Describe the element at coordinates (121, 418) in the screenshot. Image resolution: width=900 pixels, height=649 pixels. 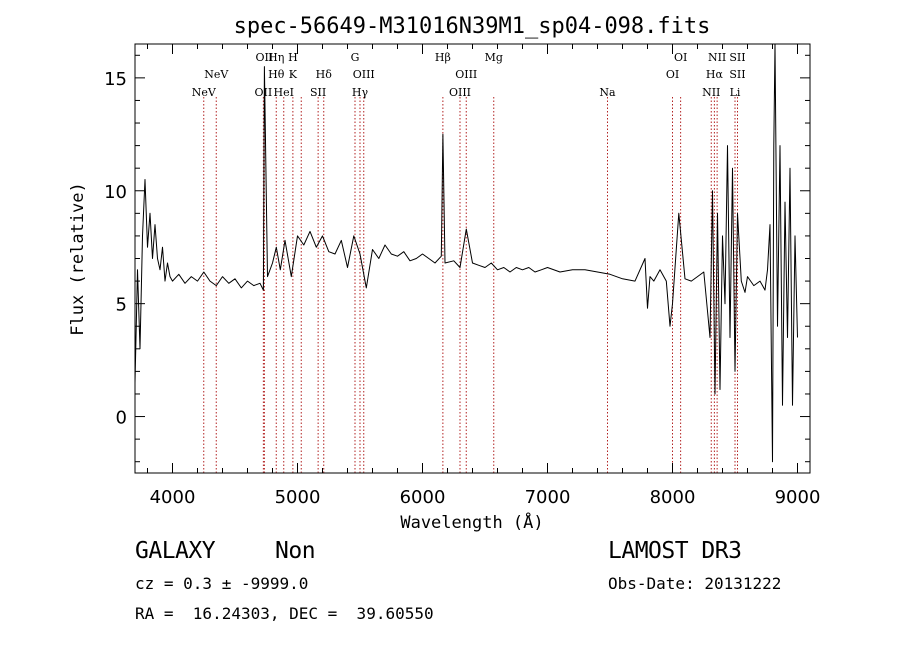
I see `y-tick-label: 0` at that location.